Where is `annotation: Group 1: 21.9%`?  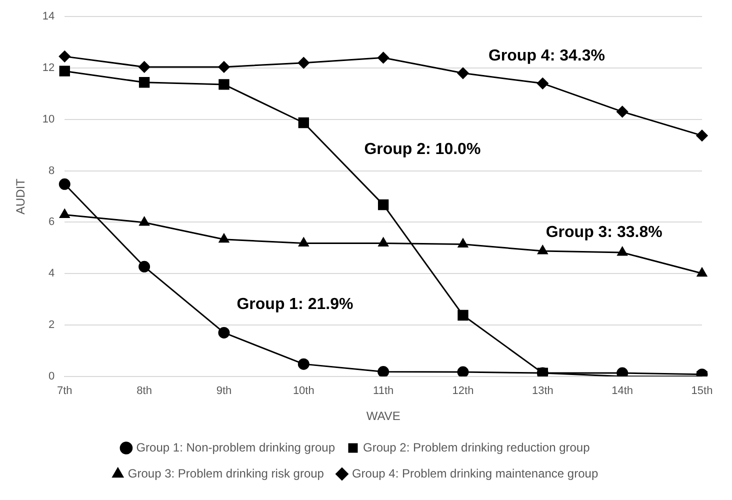
annotation: Group 1: 21.9% is located at coordinates (295, 304).